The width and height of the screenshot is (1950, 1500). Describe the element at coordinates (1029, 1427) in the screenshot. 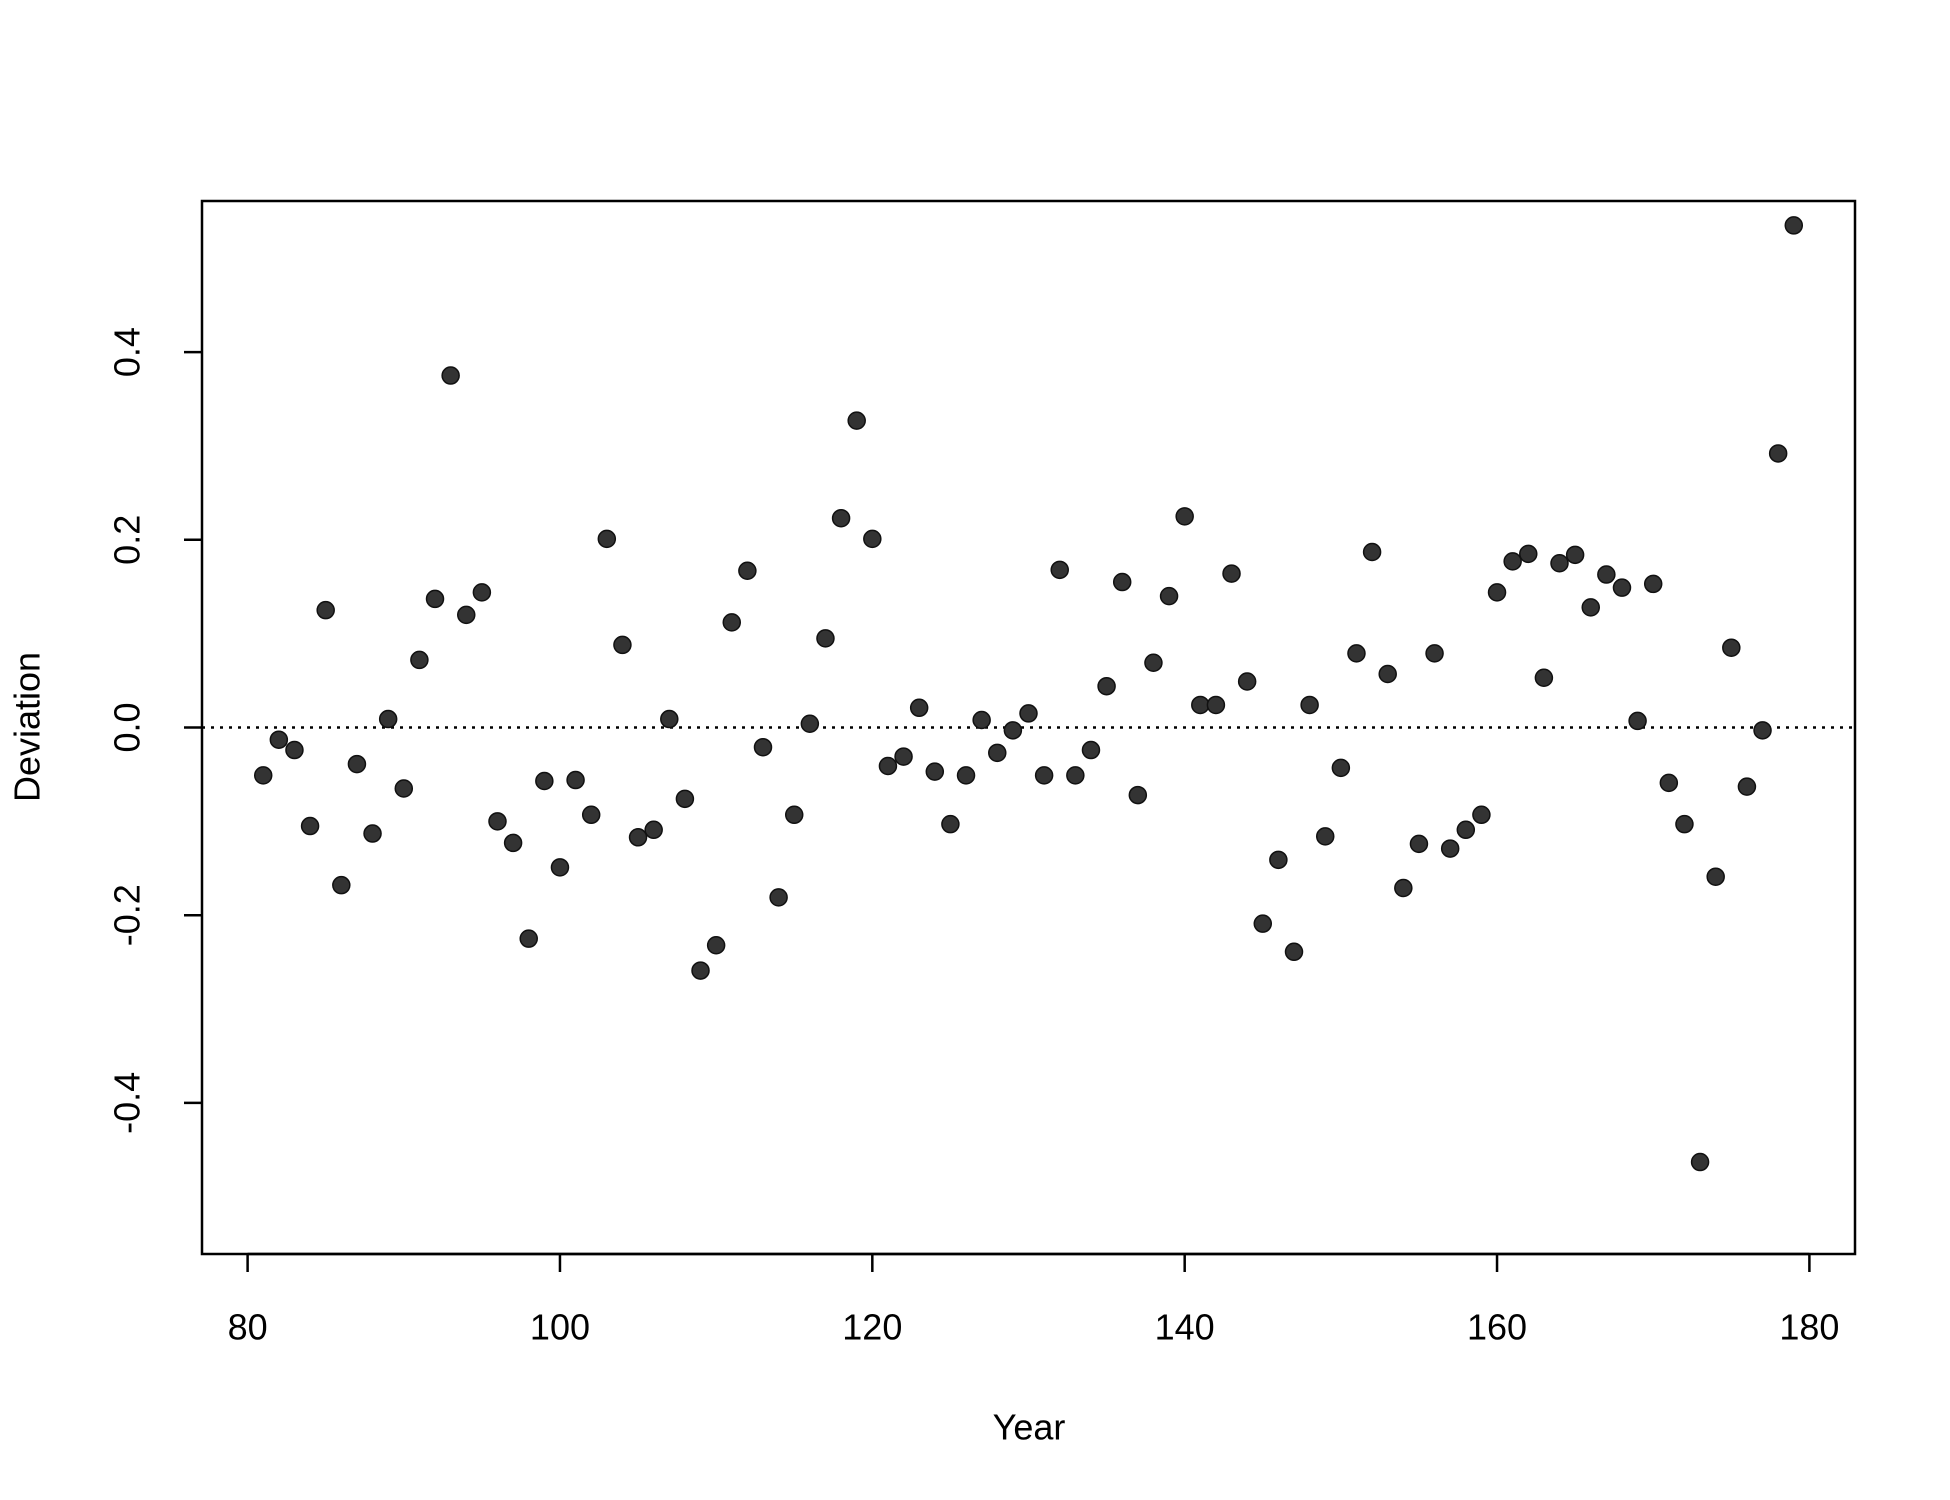

I see `x-axis-label: Year` at that location.